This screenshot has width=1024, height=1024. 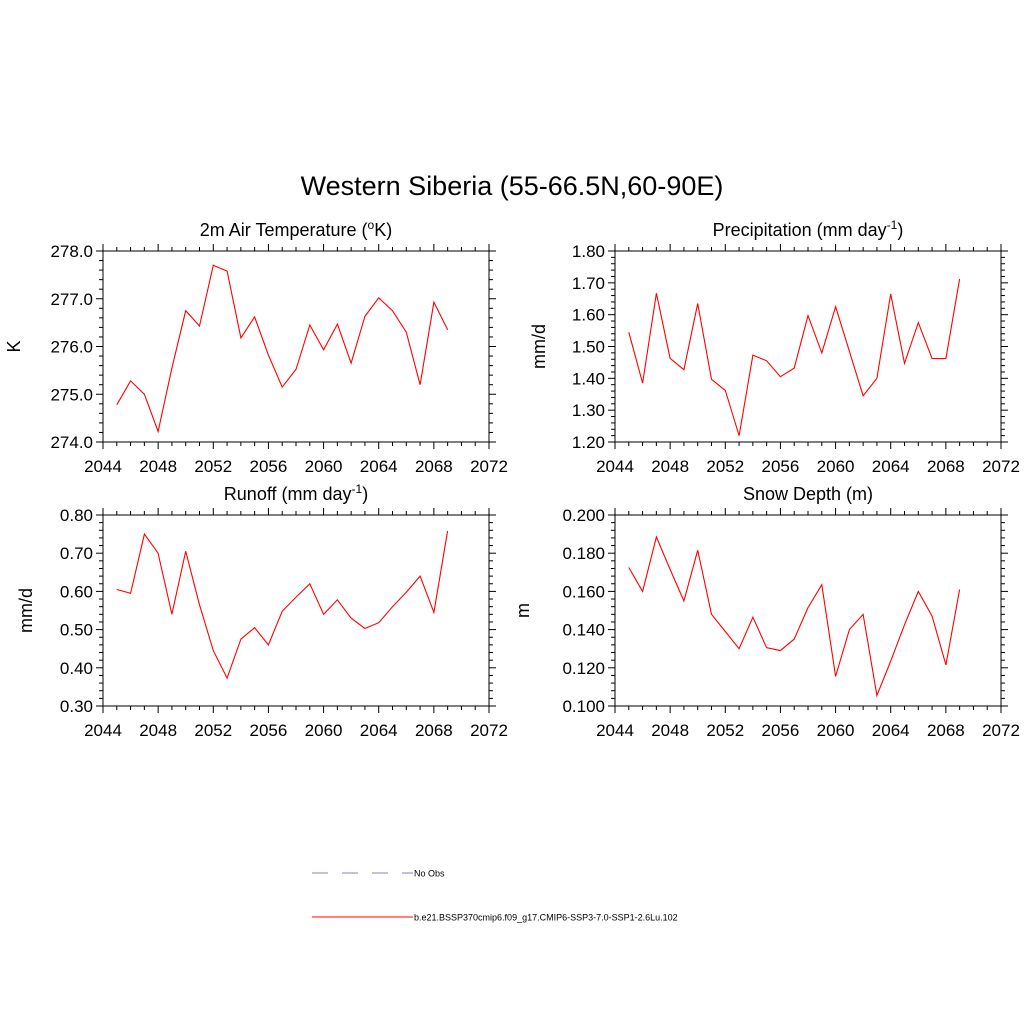 I want to click on y-tick-label: 1.20, so click(x=588, y=442).